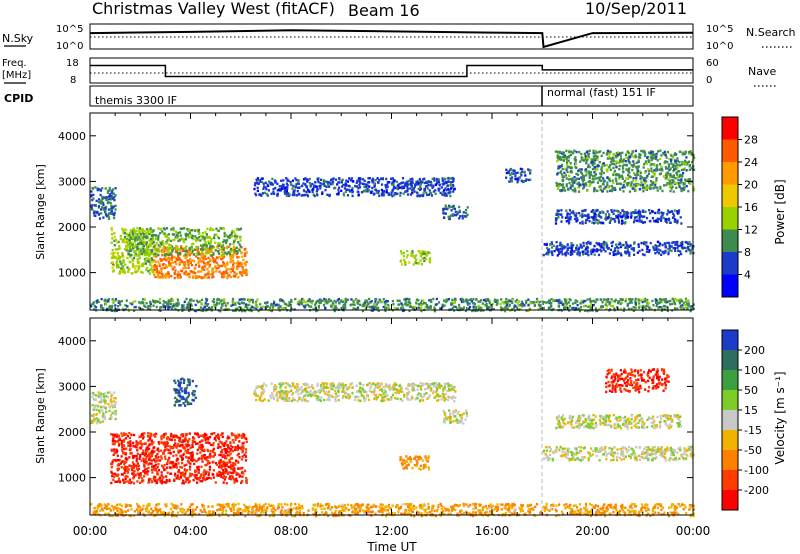 The height and width of the screenshot is (554, 800). What do you see at coordinates (636, 9) in the screenshot?
I see `date-title: 10/Sep/2011` at bounding box center [636, 9].